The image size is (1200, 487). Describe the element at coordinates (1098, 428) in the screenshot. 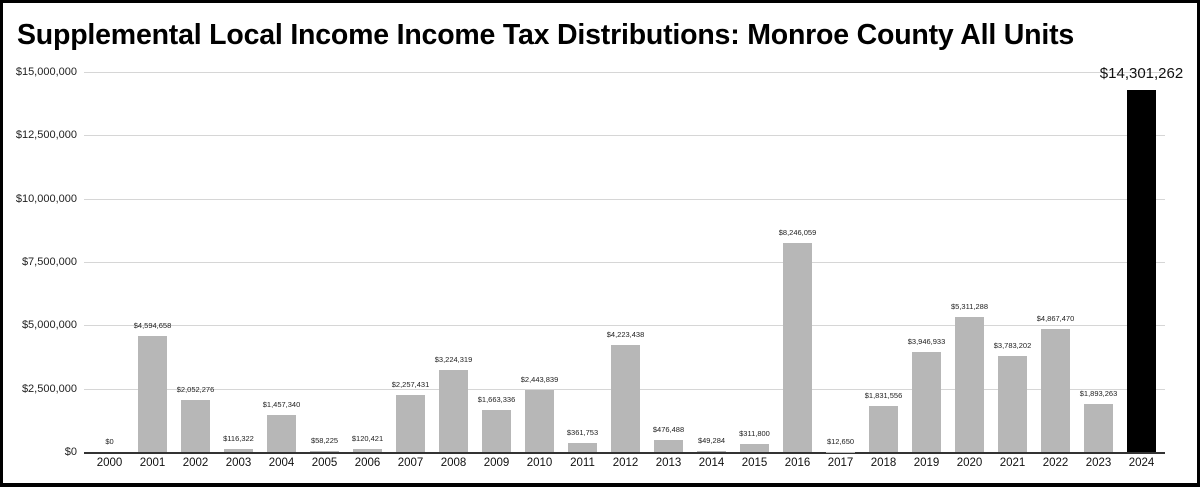

I see `bar-2023` at that location.